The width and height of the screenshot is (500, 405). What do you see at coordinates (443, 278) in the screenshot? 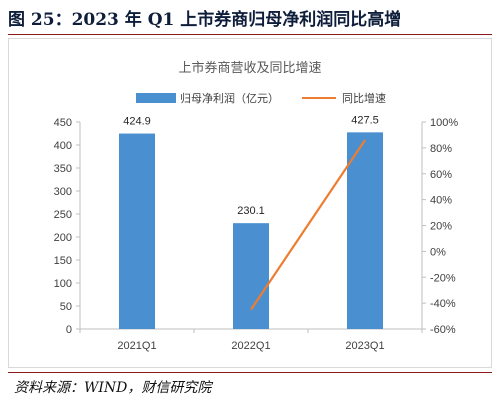
I see `right-axis-tick-label: -20%` at bounding box center [443, 278].